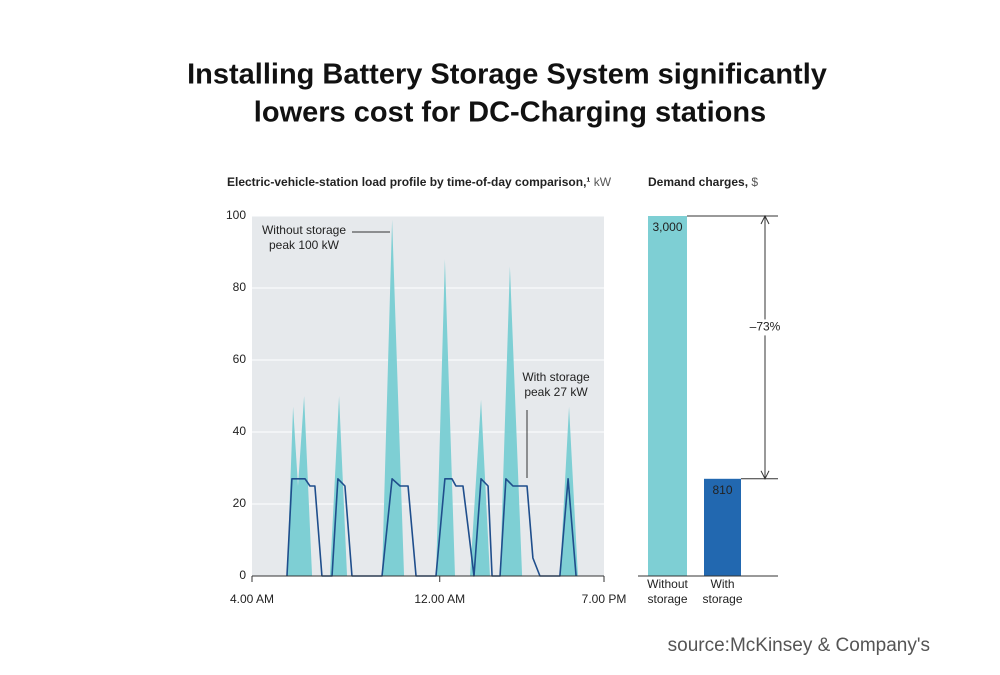  What do you see at coordinates (754, 182) in the screenshot?
I see `unit: $` at bounding box center [754, 182].